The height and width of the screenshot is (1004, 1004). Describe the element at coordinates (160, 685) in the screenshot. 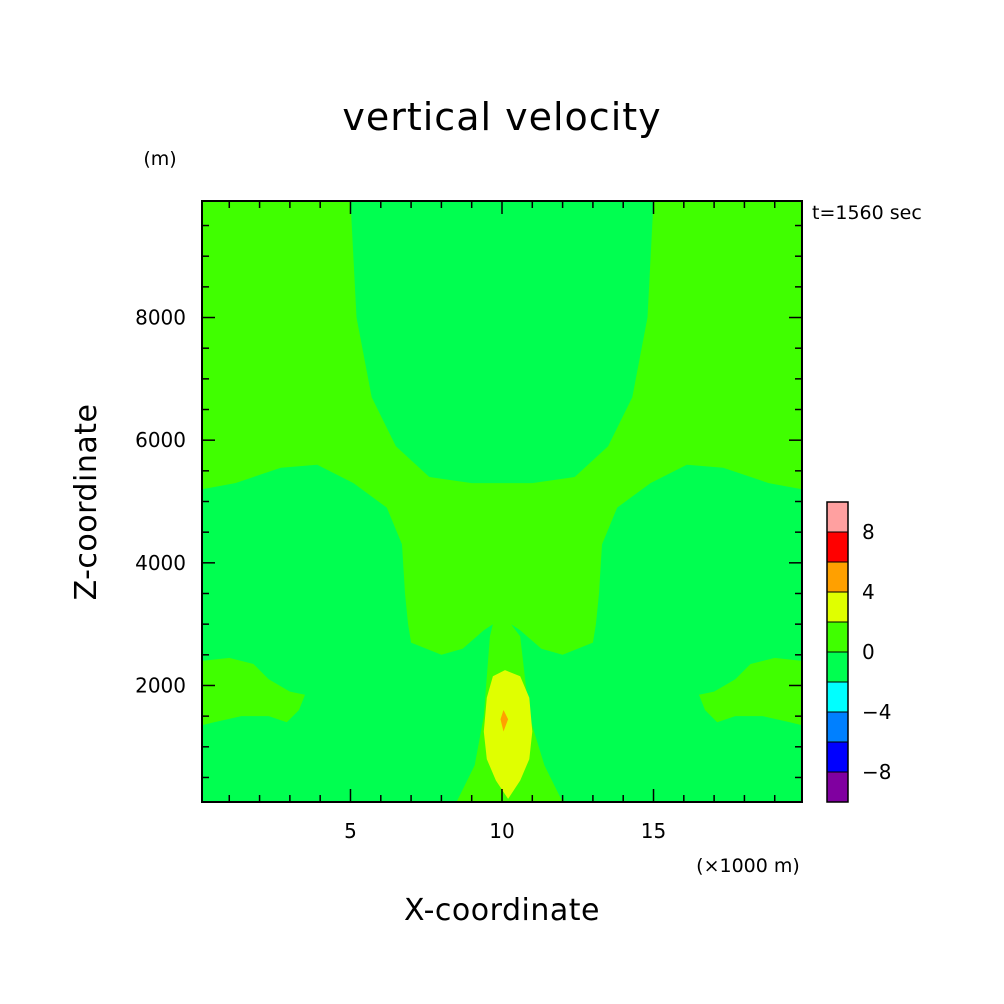

I see `y-tick-label: 2000` at that location.